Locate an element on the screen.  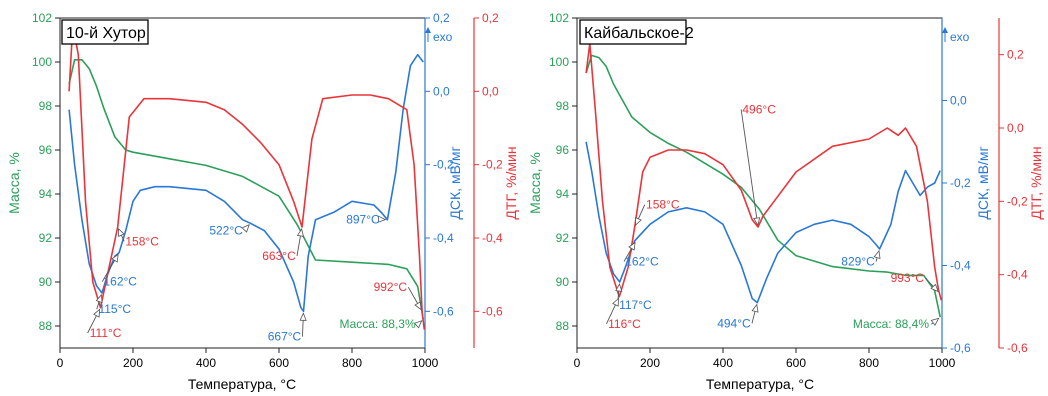
panel-title: Кайбальское-2 is located at coordinates (639, 33).